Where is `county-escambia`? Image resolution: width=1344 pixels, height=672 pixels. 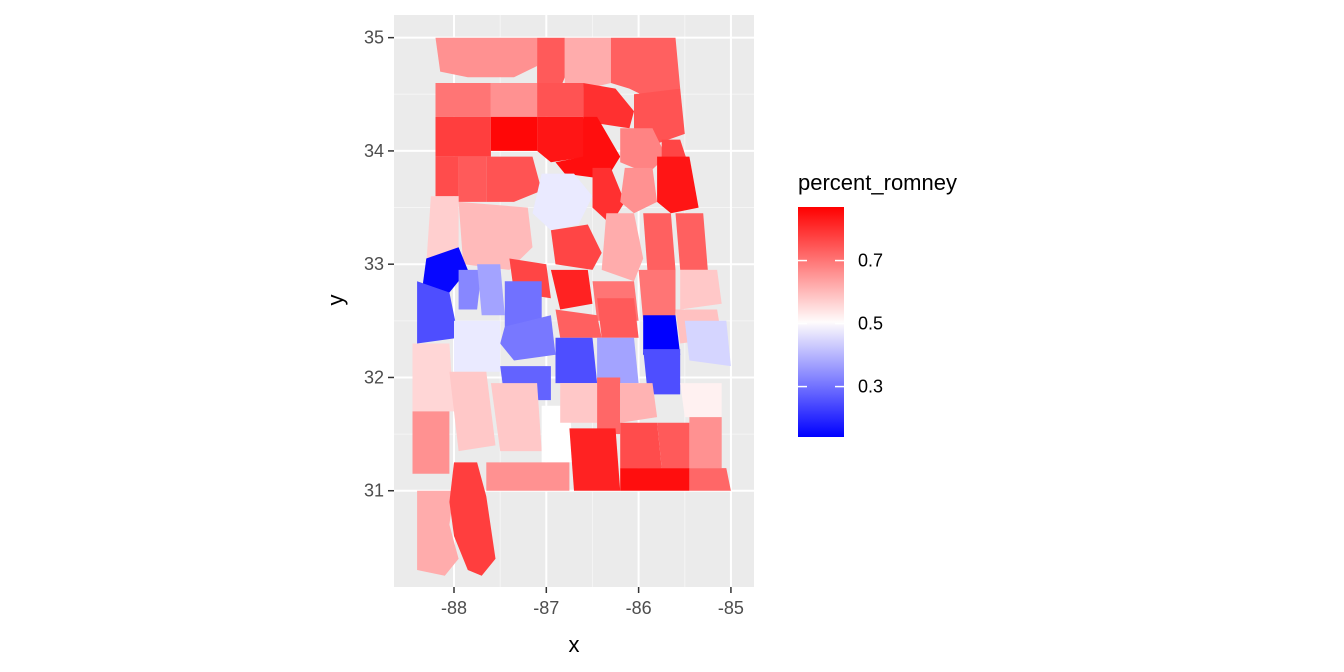
county-escambia is located at coordinates (528, 476).